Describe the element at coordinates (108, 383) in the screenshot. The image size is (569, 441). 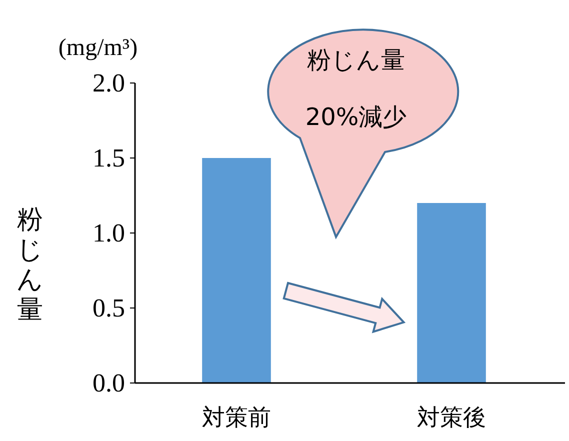
I see `y-tick-label: 0.0` at that location.